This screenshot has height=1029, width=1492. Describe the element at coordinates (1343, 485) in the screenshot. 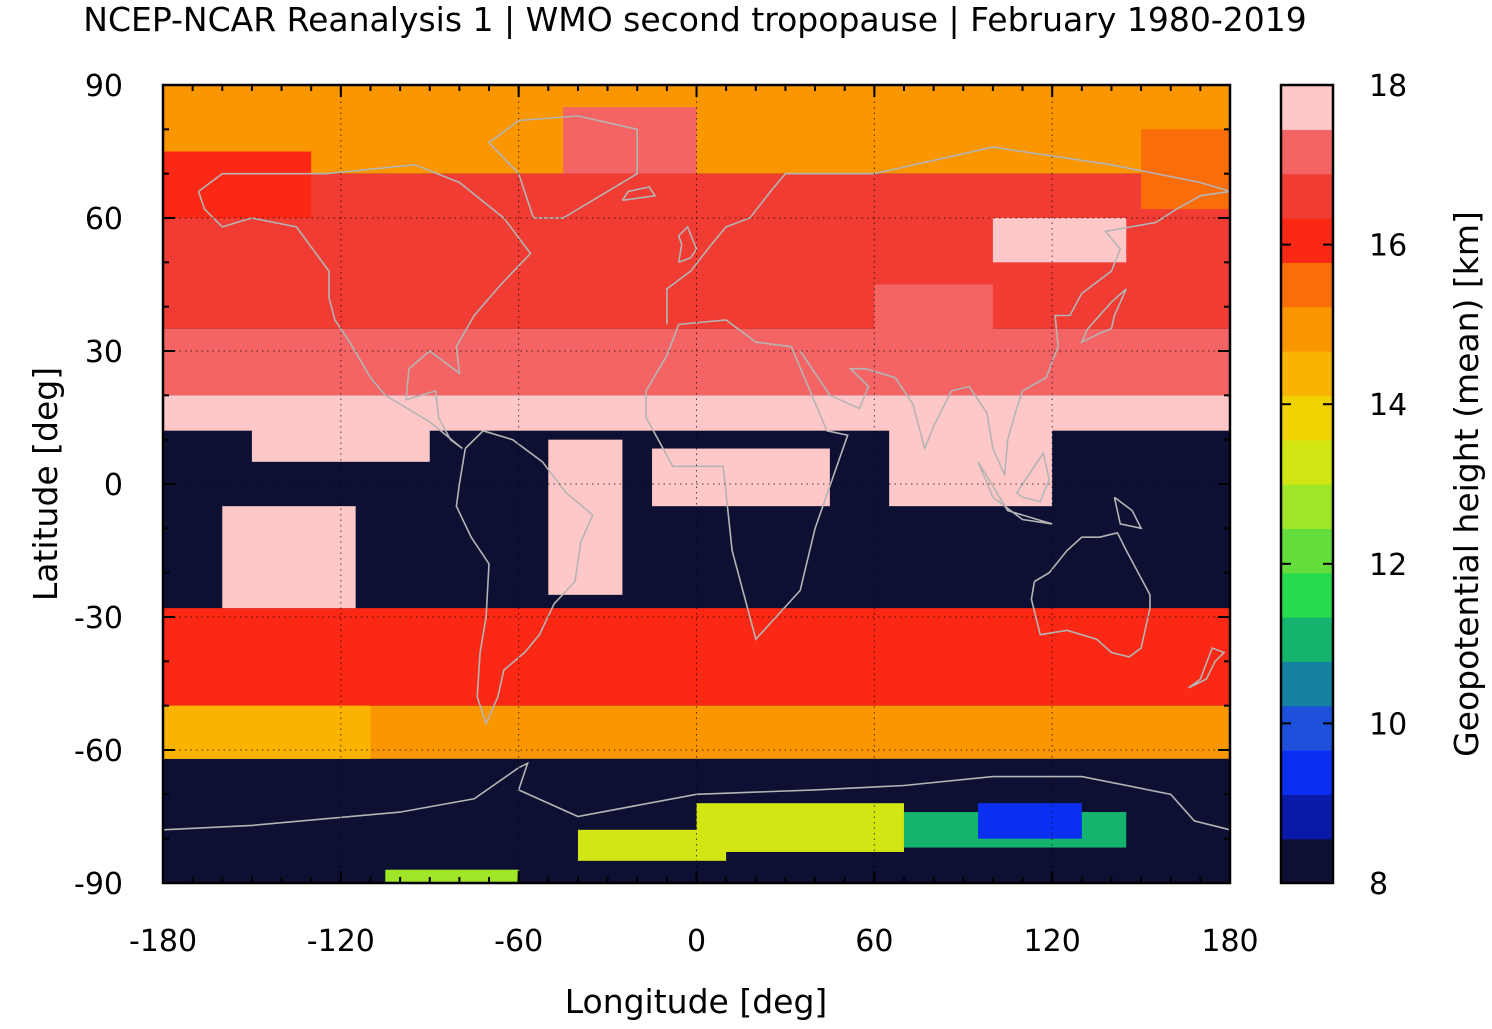

I see `colorbar: 18 16 14 12 10 8` at that location.